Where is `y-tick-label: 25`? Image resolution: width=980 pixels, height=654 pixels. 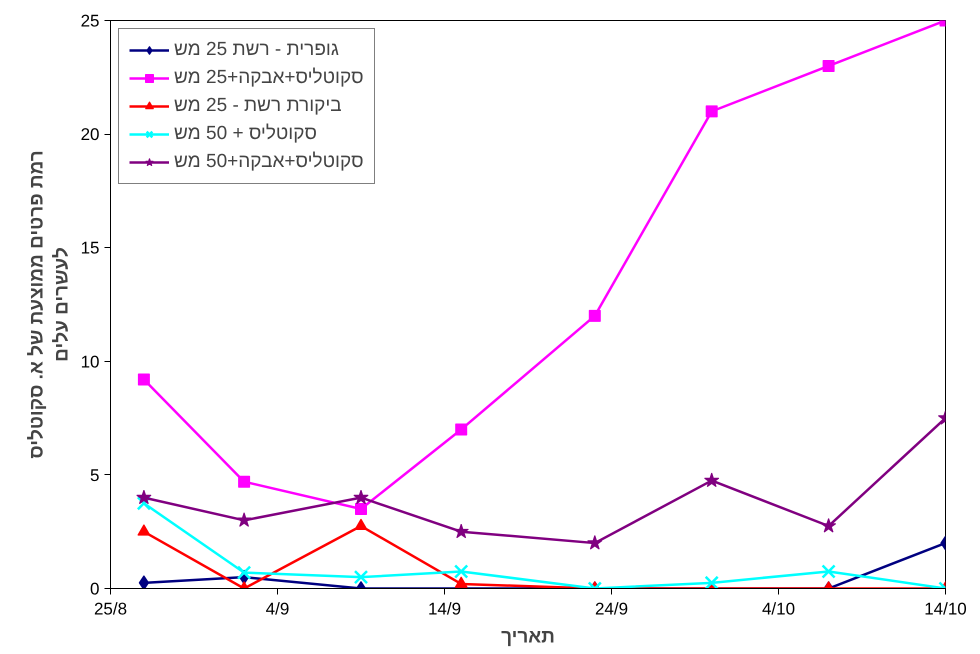 y-tick-label: 25 is located at coordinates (90, 21).